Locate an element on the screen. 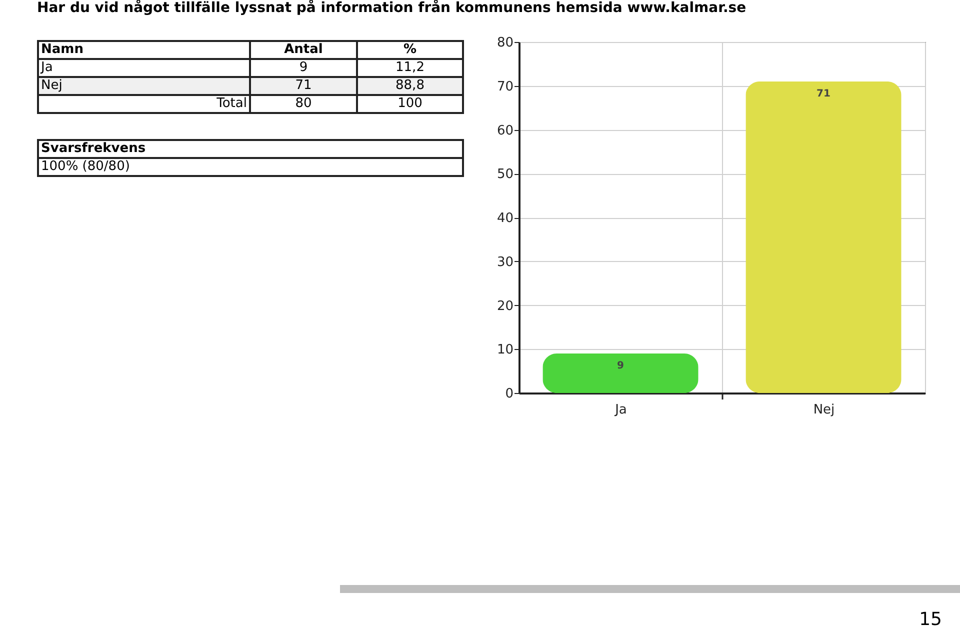  text: 100% (80/80) is located at coordinates (250, 167).